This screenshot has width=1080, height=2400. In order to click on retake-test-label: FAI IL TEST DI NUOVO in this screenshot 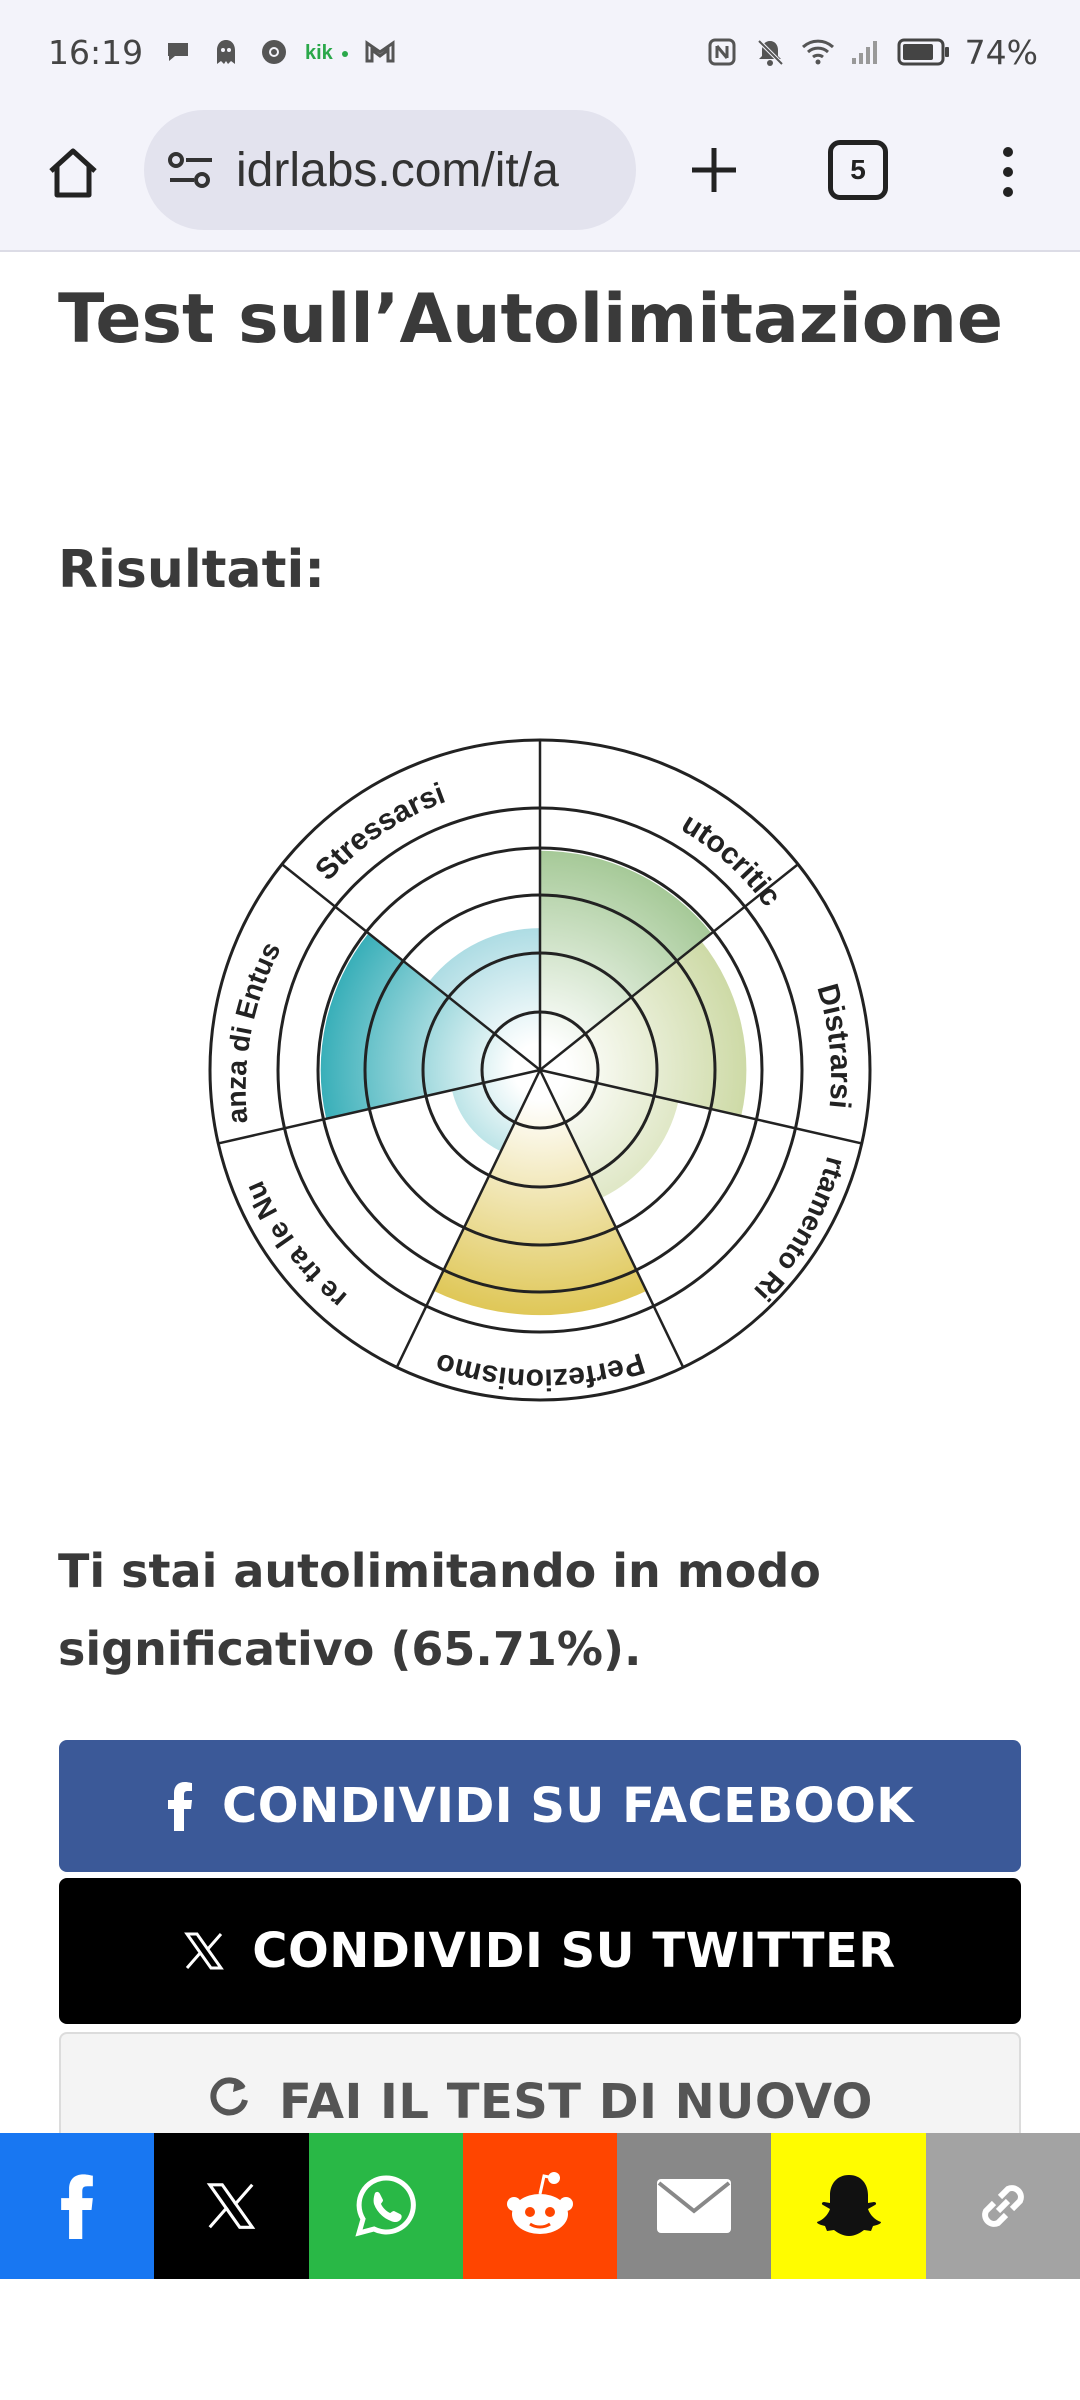, I will do `click(576, 2102)`.